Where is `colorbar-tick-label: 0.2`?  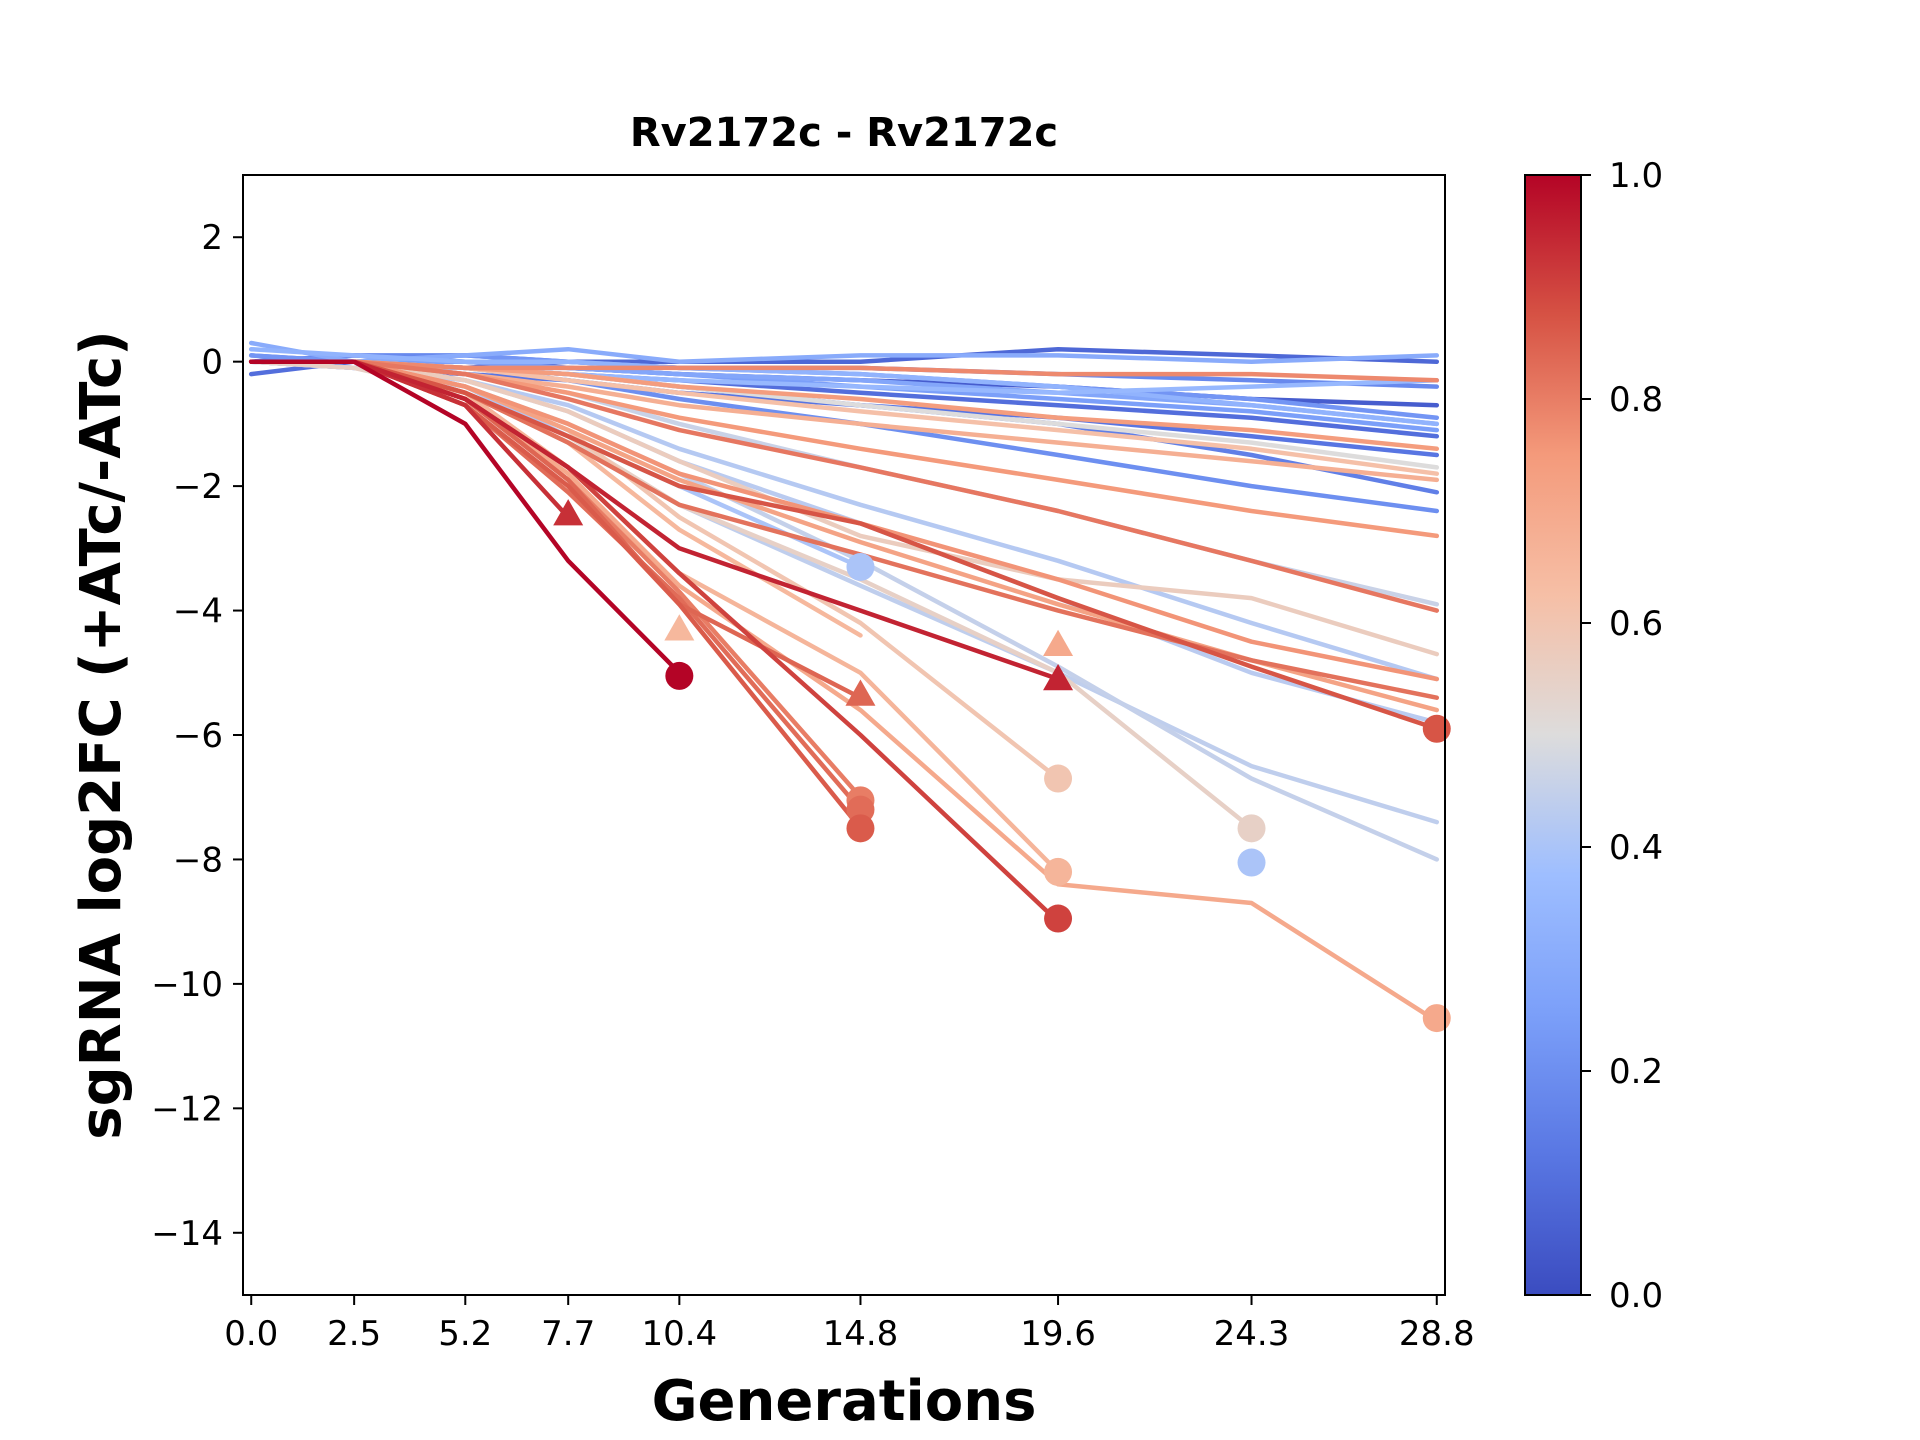
colorbar-tick-label: 0.2 is located at coordinates (1636, 1072).